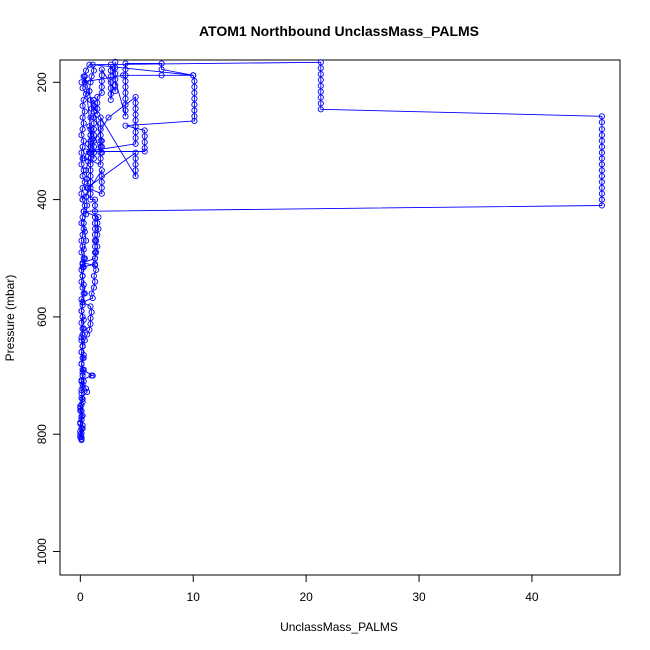 The image size is (650, 650). Describe the element at coordinates (10, 318) in the screenshot. I see `y-axis-label: Pressure (mbar)` at that location.